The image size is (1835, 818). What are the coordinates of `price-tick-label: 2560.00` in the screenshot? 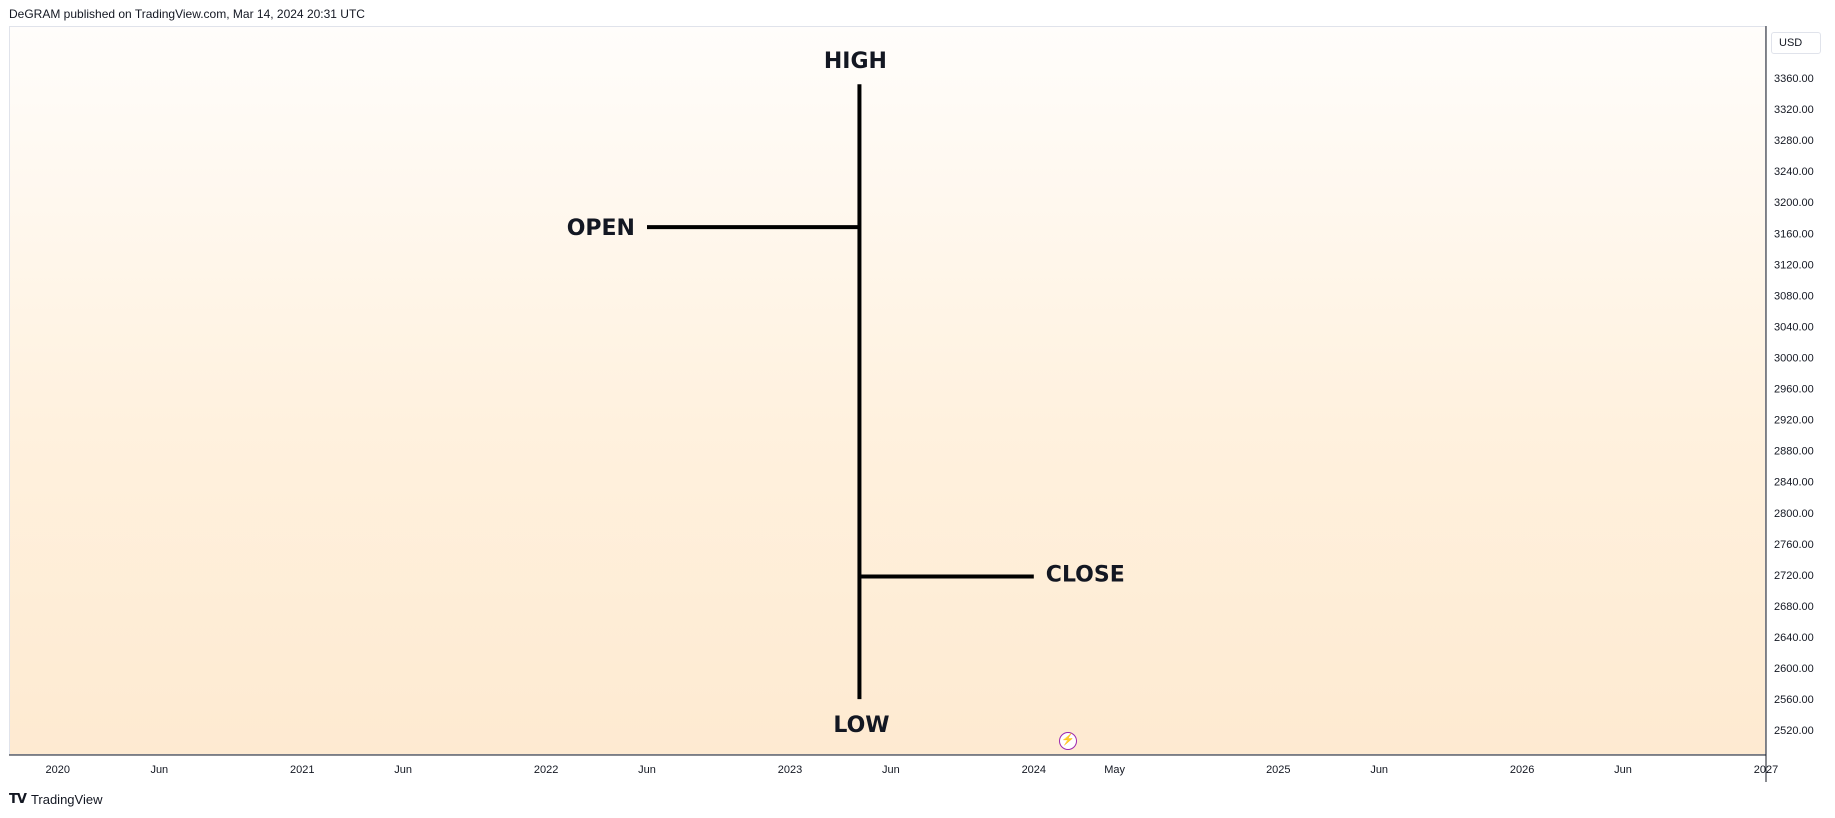 It's located at (1794, 700).